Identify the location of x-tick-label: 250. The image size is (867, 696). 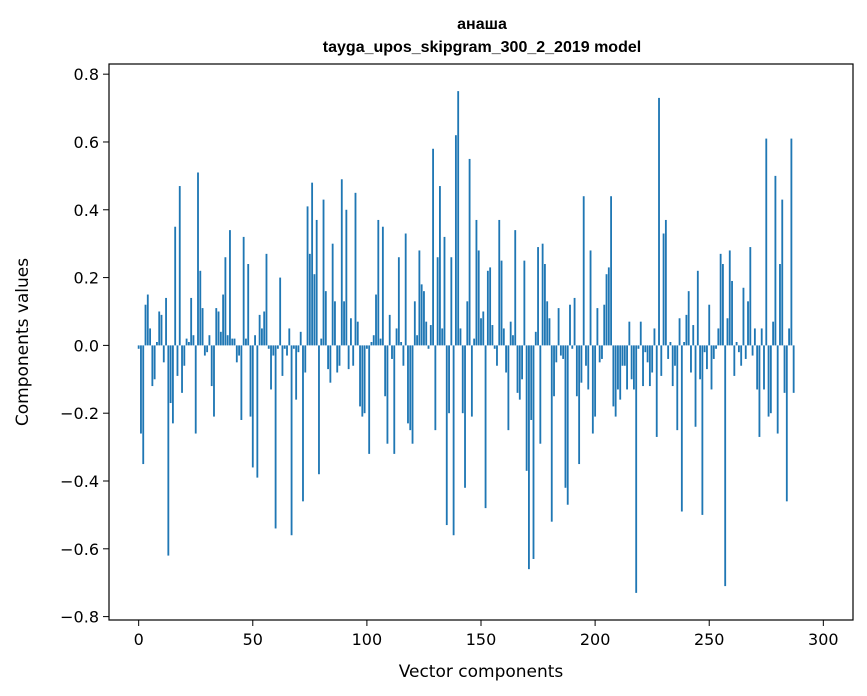
(709, 639).